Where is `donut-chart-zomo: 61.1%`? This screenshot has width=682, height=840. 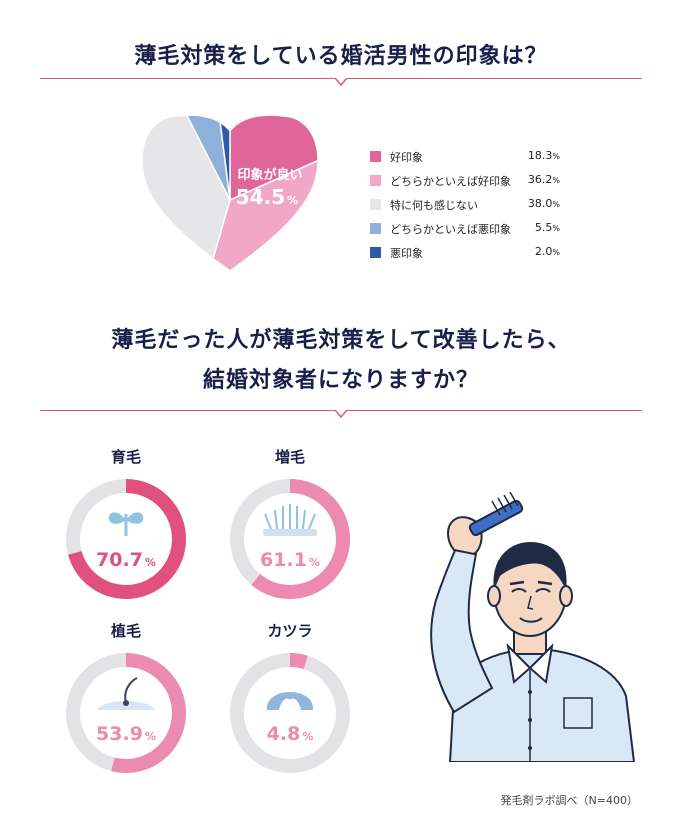 donut-chart-zomo: 61.1% is located at coordinates (290, 539).